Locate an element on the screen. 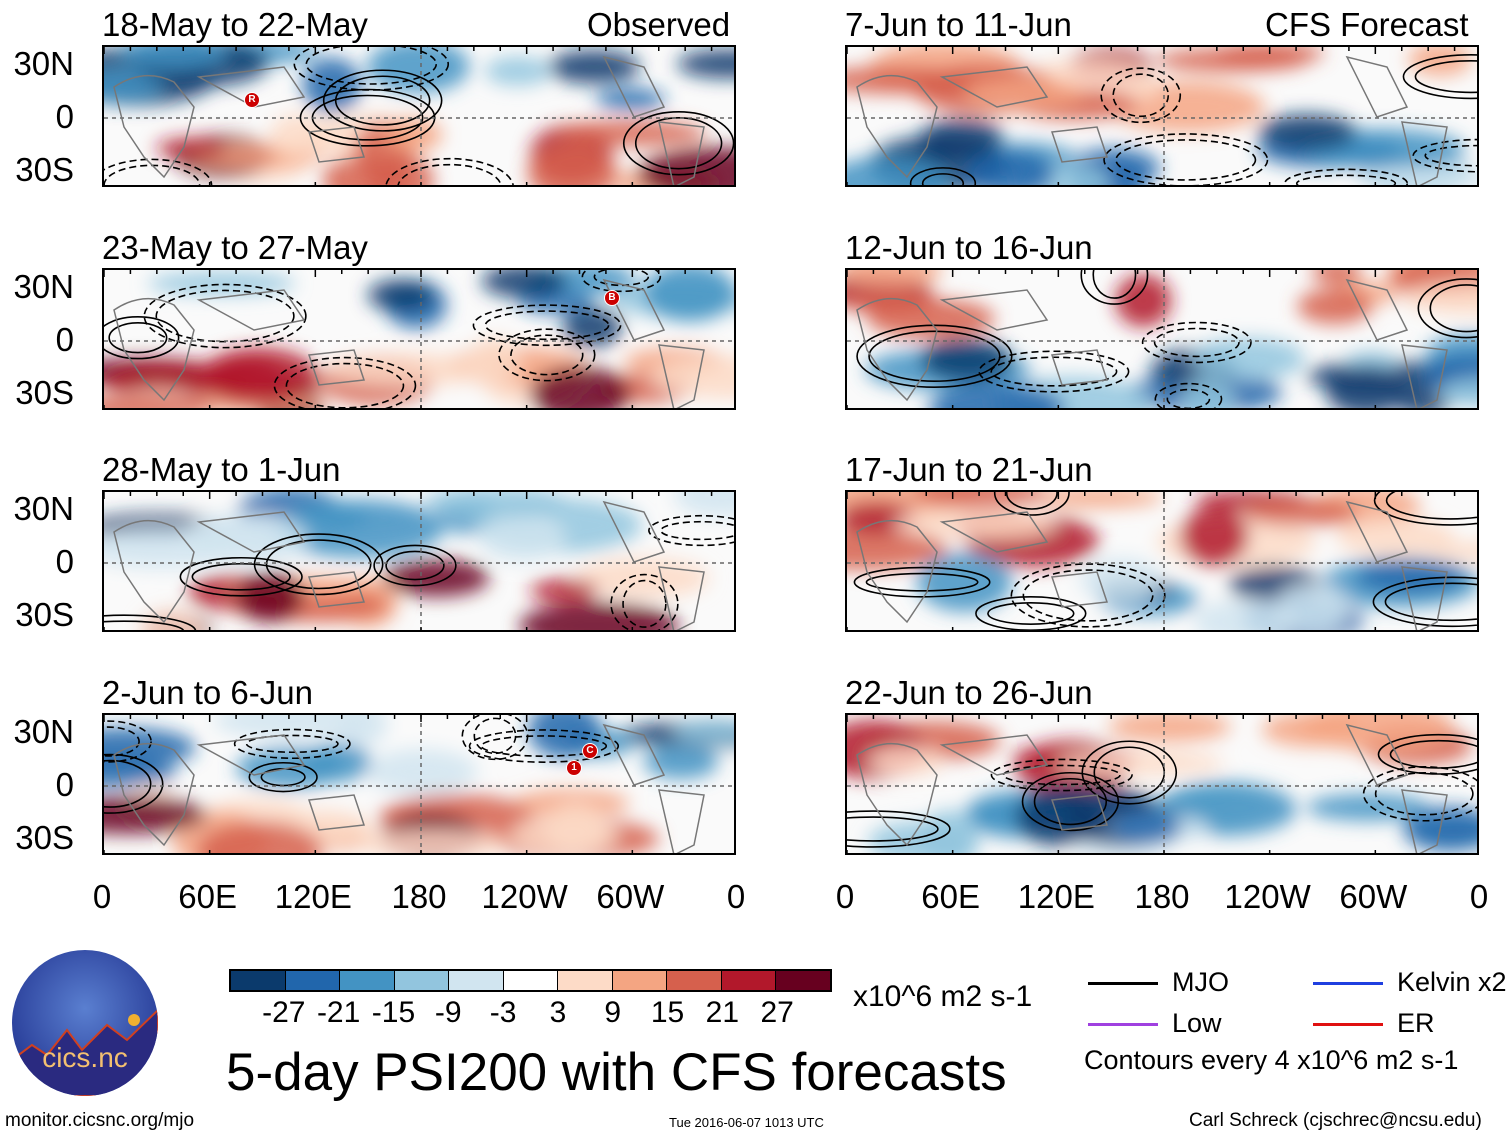 The image size is (1510, 1137). colorbar-units: x10^6 m2 s-1 is located at coordinates (943, 996).